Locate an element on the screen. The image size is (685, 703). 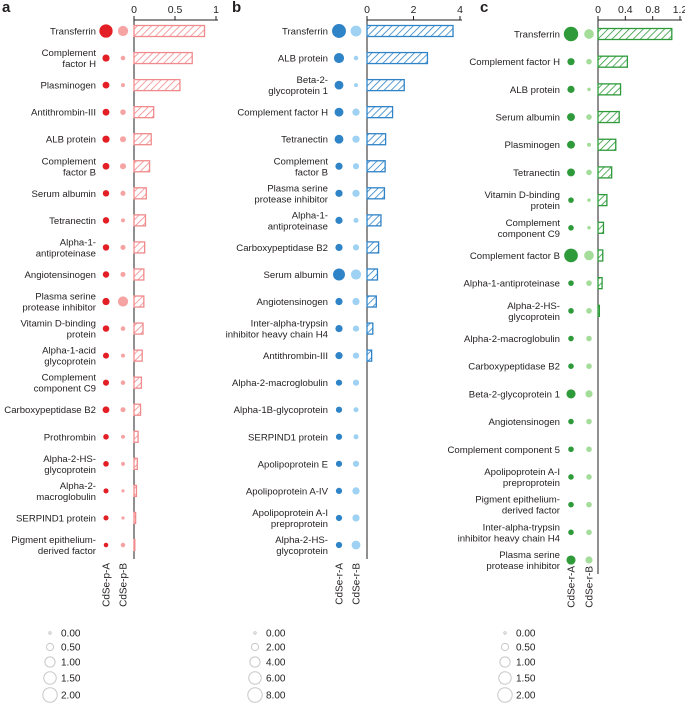
bar-alpha-2-macroglobulin is located at coordinates (135, 491).